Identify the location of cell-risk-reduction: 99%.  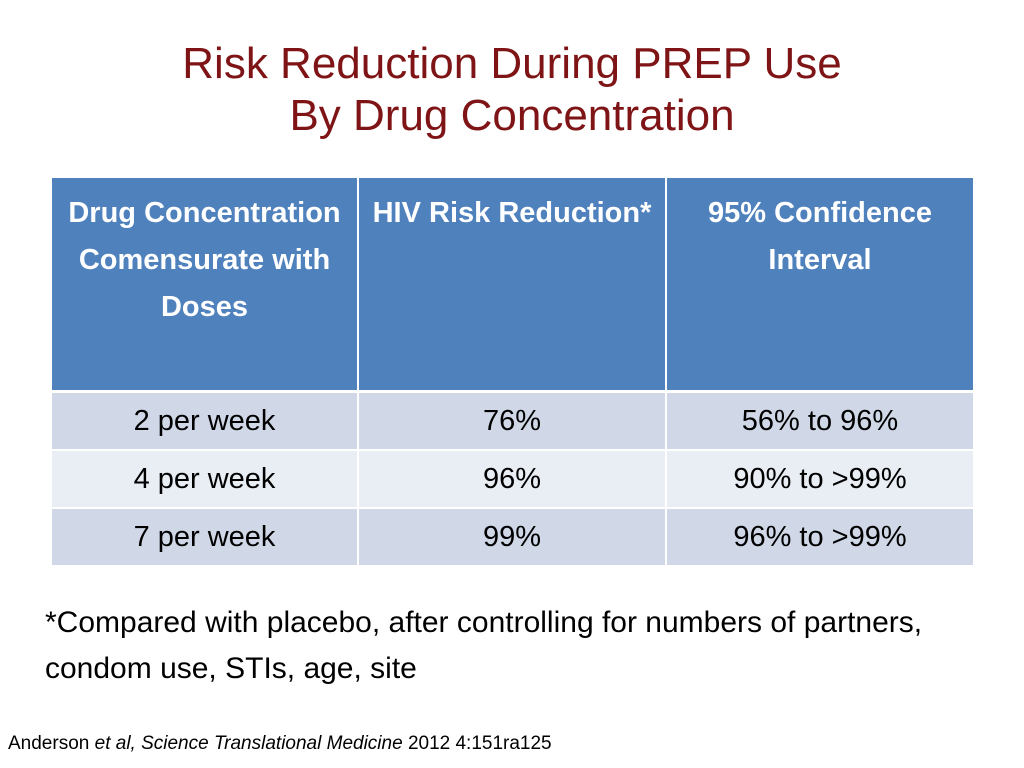
(512, 537).